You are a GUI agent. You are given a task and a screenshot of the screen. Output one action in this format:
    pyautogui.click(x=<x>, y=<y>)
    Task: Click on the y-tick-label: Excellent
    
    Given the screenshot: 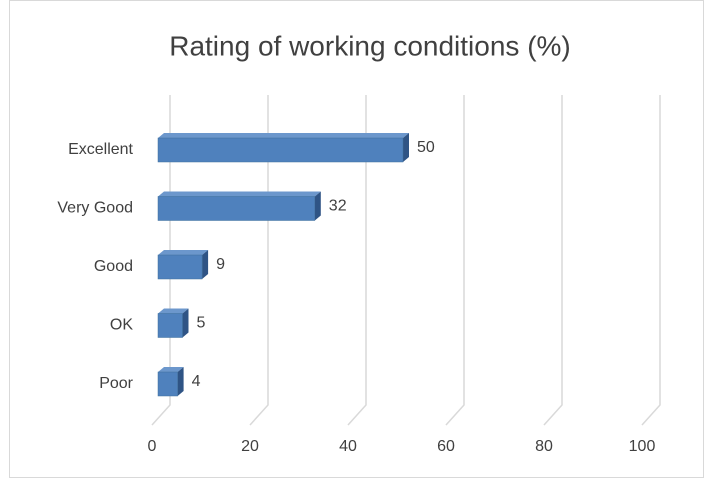 What is the action you would take?
    pyautogui.click(x=100, y=149)
    